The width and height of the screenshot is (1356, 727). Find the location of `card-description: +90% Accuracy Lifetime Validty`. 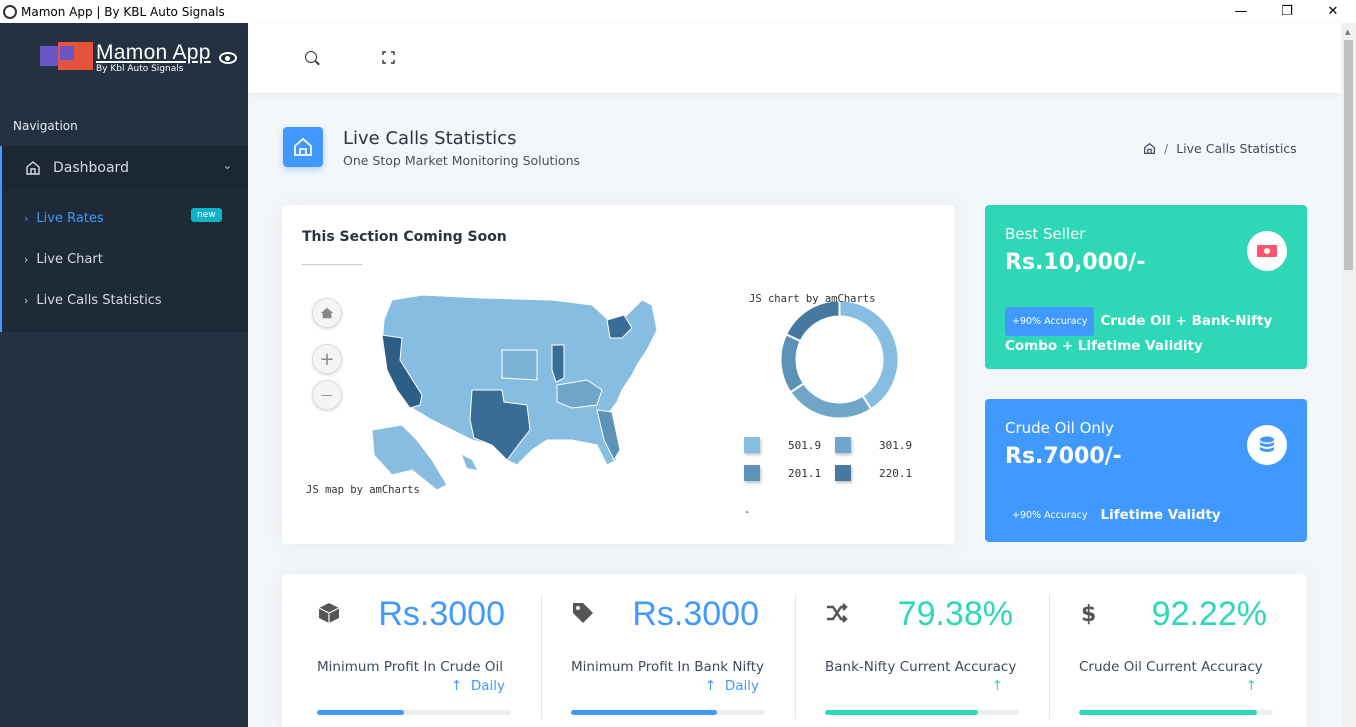

card-description: +90% Accuracy Lifetime Validty is located at coordinates (1113, 515).